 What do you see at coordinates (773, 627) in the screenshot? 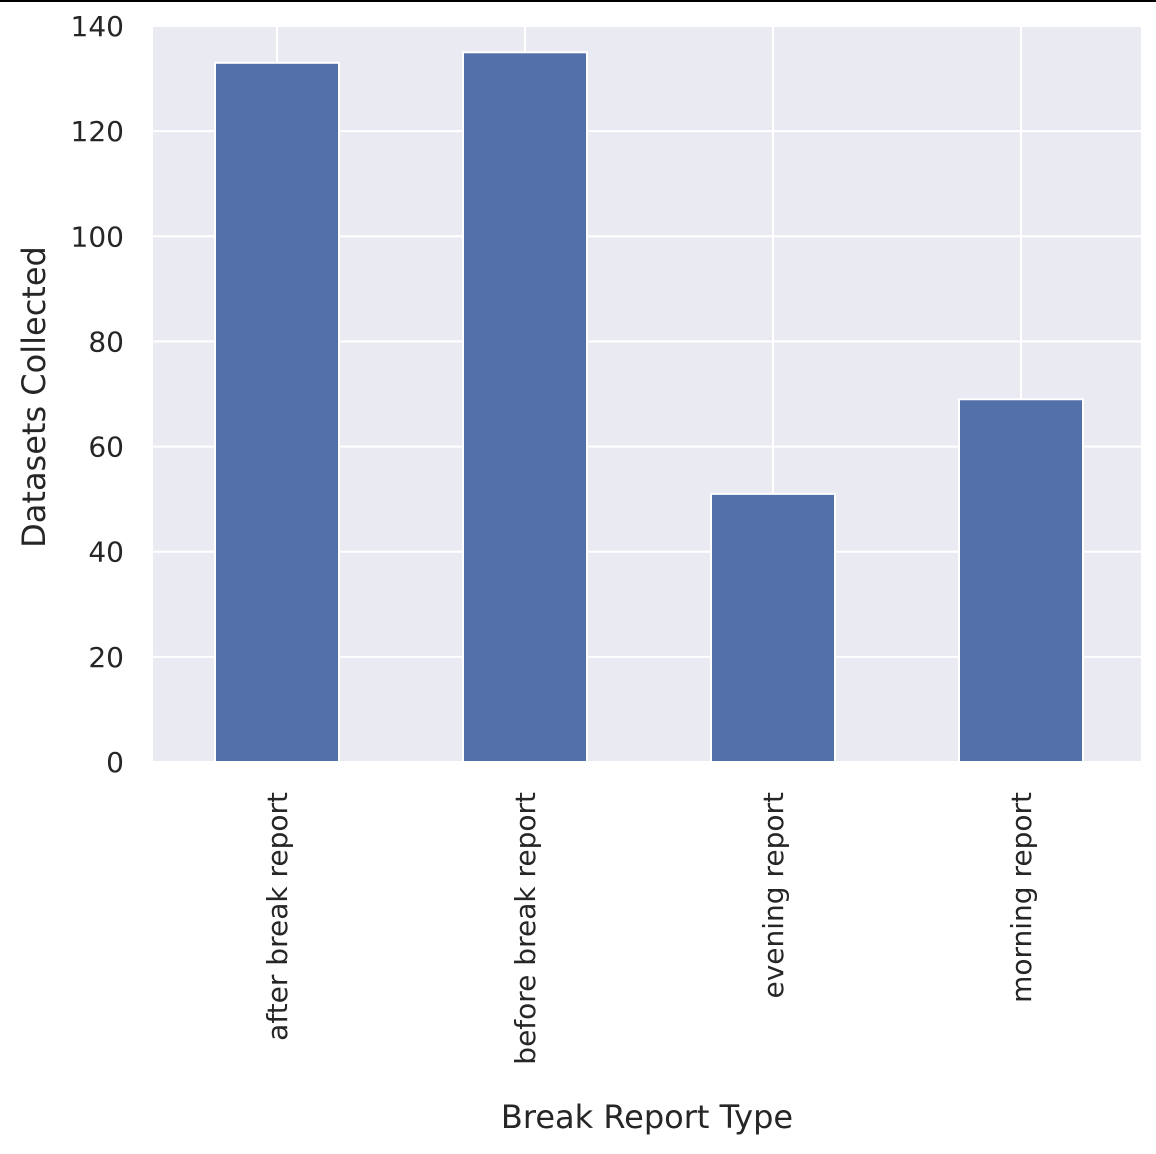
I see `bar-evening-report` at bounding box center [773, 627].